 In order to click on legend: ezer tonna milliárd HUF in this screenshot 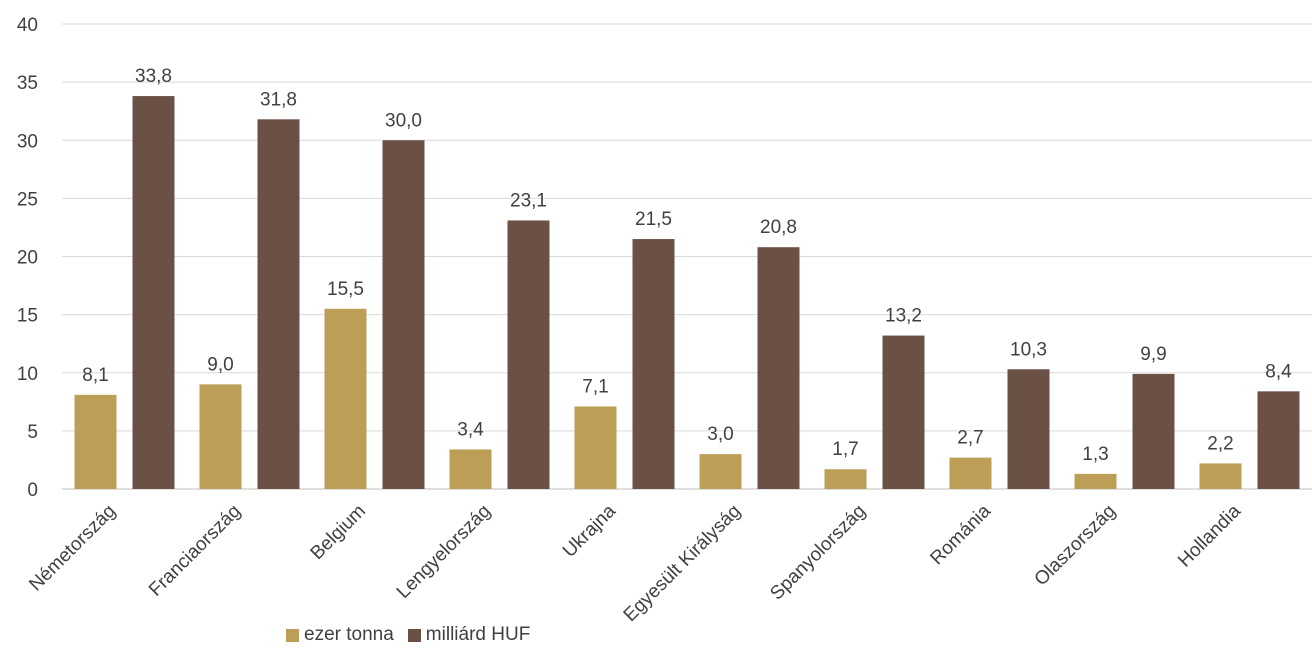, I will do `click(408, 635)`.